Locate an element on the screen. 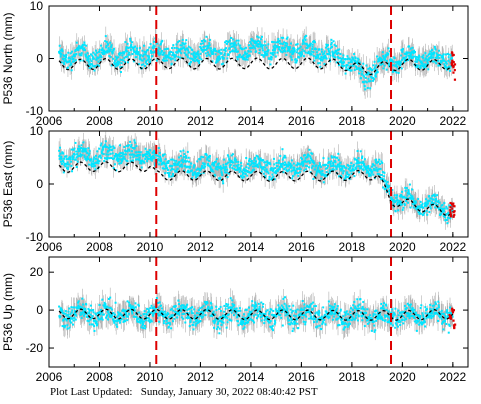  x-tick-label: 2022 is located at coordinates (453, 247).